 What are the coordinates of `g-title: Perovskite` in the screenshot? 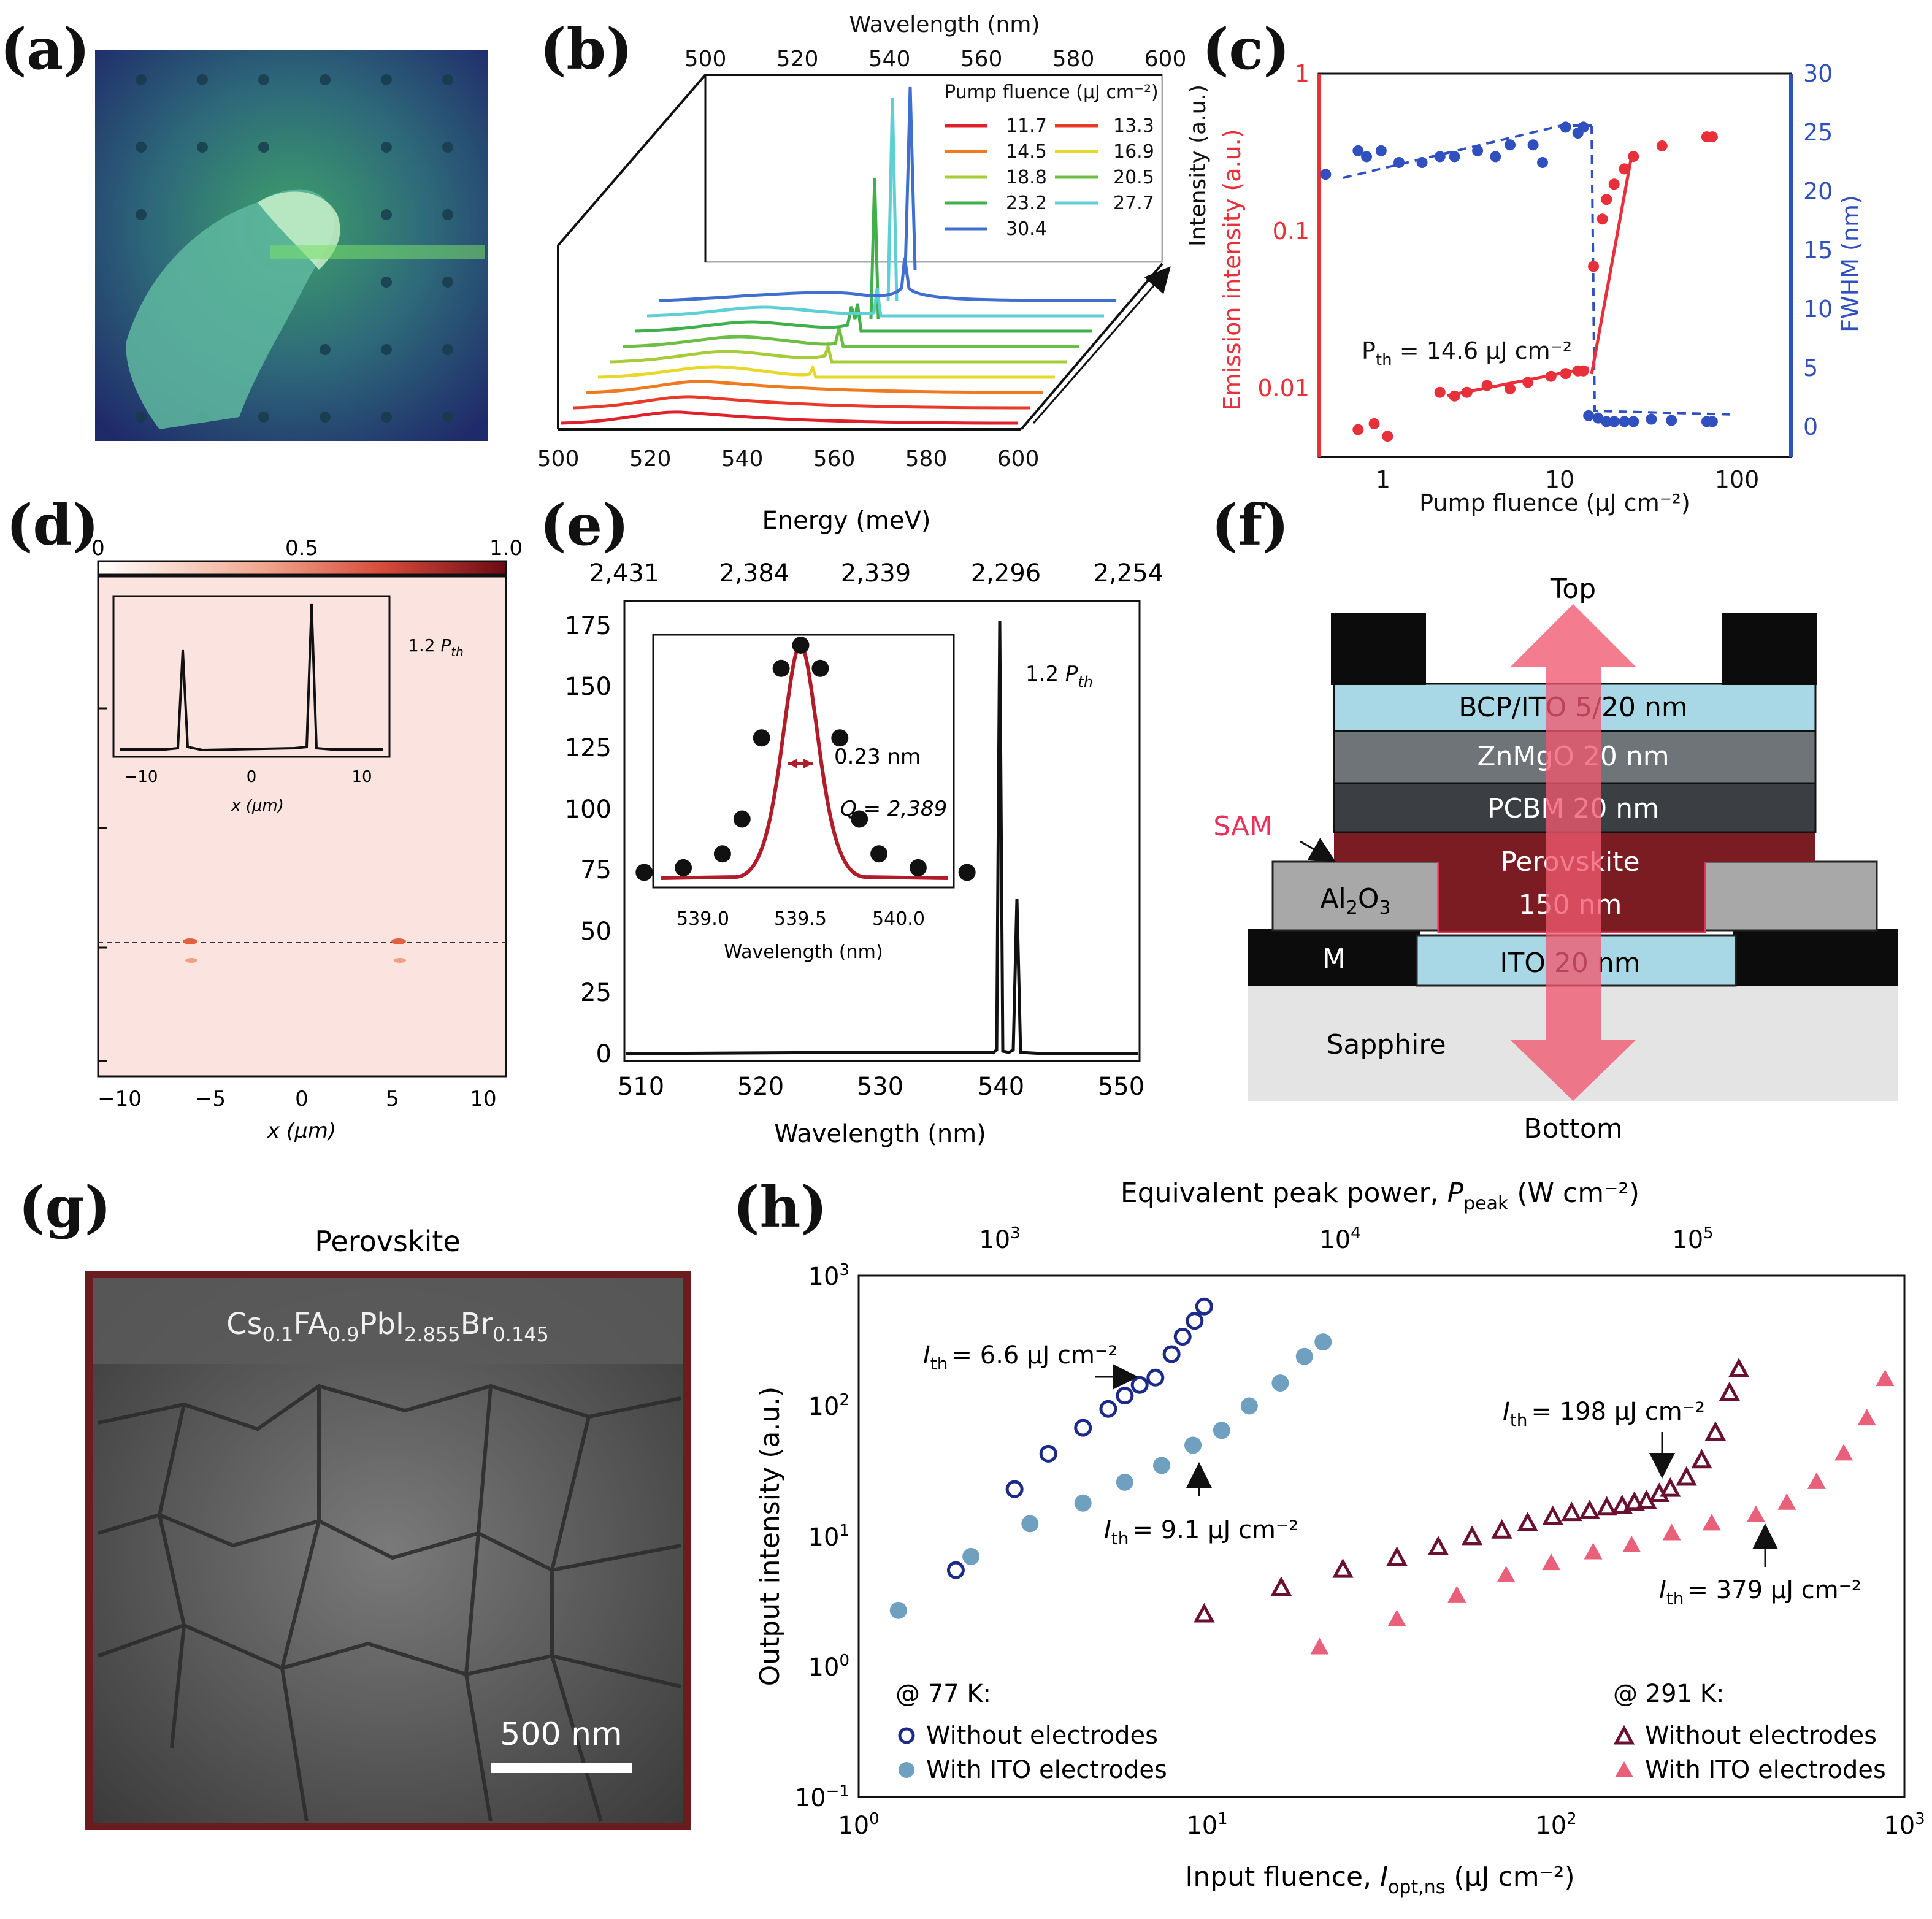 It's located at (387, 1241).